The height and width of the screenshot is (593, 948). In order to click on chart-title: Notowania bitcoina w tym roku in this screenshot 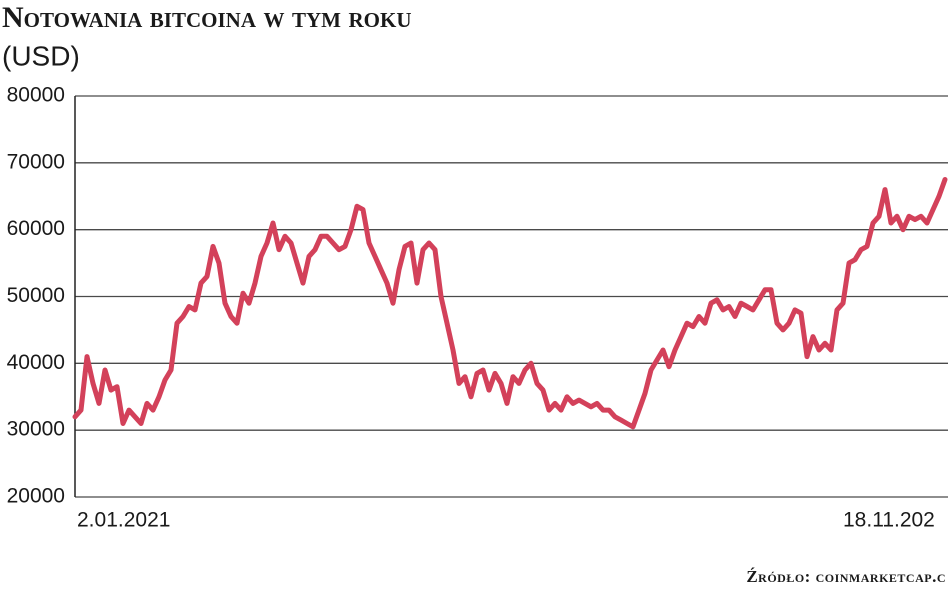, I will do `click(207, 17)`.